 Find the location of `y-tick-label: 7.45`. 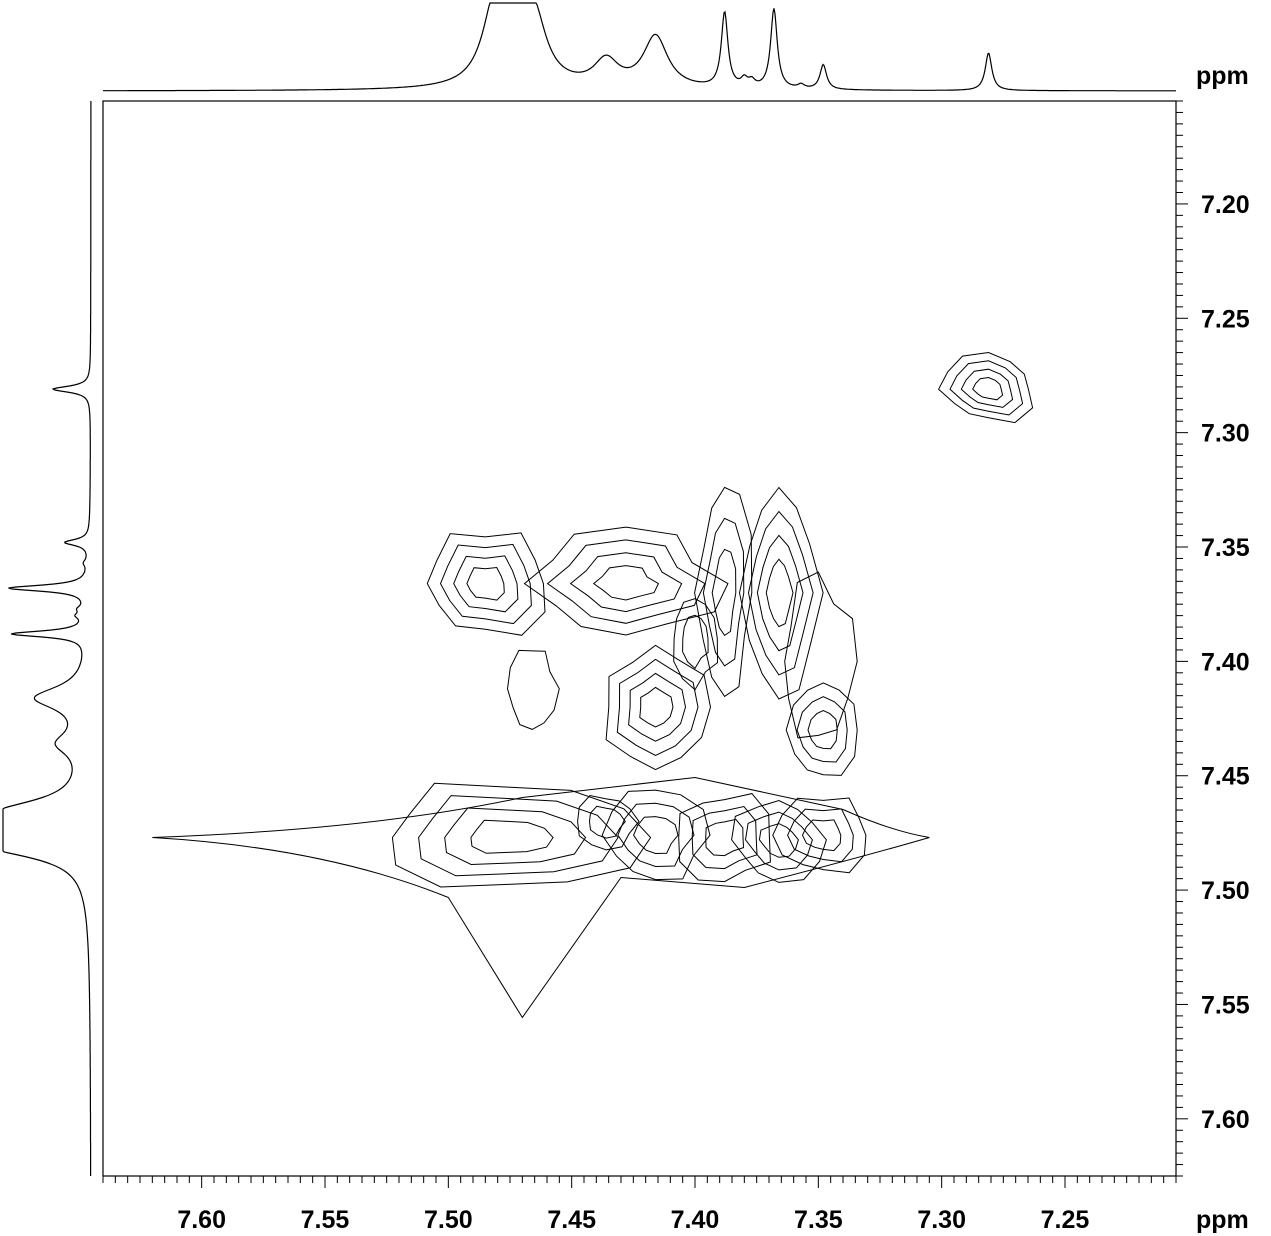

y-tick-label: 7.45 is located at coordinates (1225, 777).